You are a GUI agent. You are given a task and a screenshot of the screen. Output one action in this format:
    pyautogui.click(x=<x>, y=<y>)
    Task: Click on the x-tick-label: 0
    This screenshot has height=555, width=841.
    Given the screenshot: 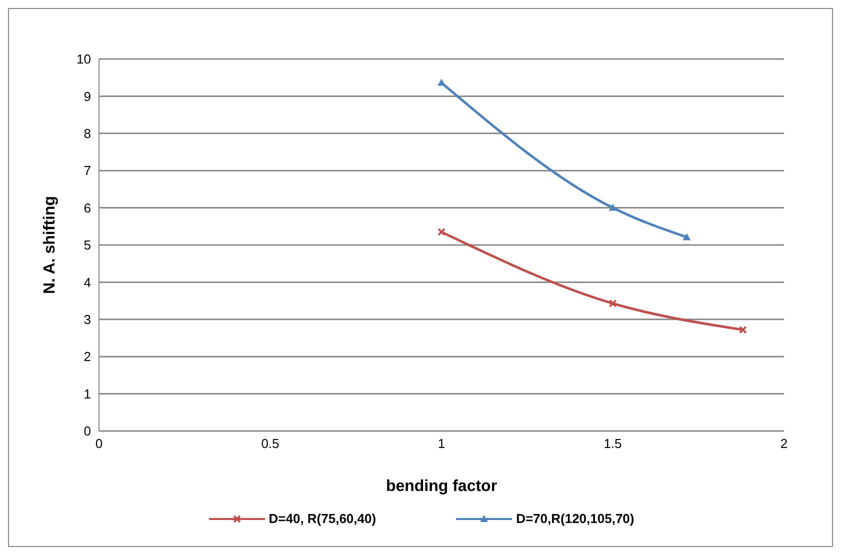 What is the action you would take?
    pyautogui.click(x=99, y=444)
    